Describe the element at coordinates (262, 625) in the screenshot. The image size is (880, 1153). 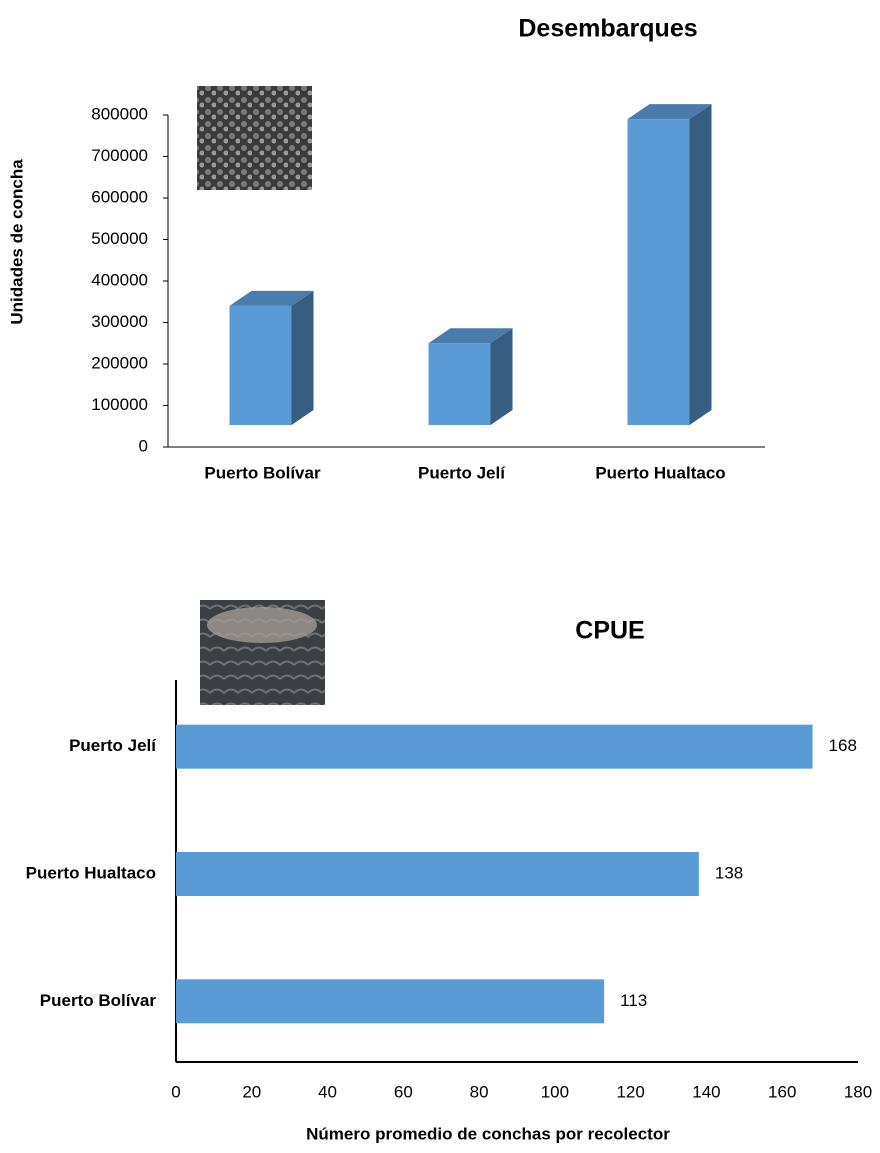
I see `photo-detail` at that location.